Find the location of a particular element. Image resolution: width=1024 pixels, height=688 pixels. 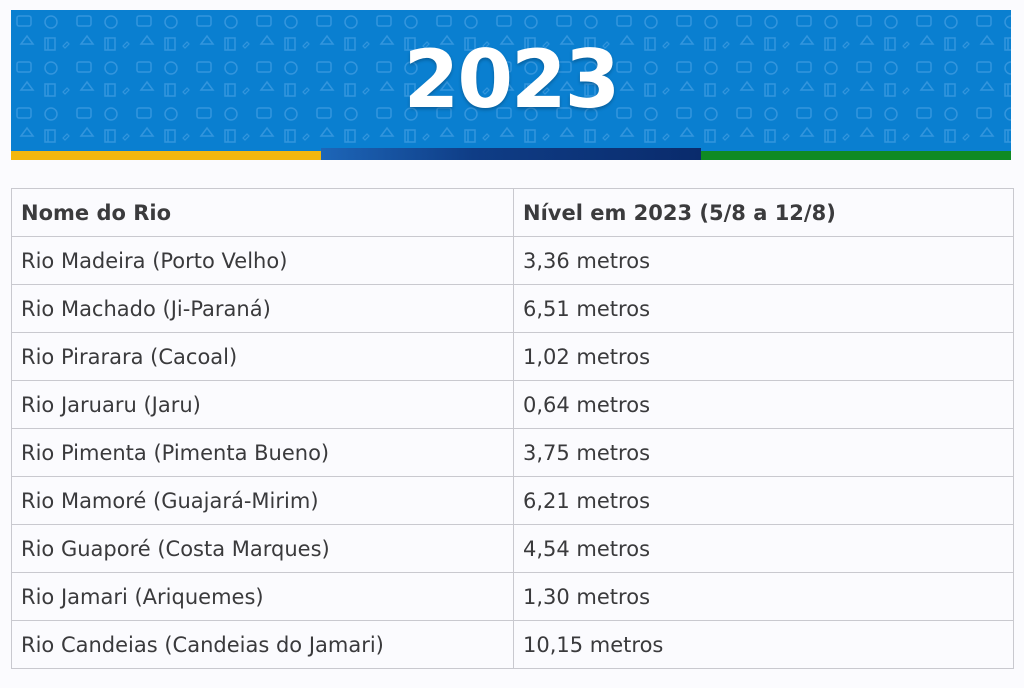

river-level-cell: 4,54 metros is located at coordinates (763, 548).